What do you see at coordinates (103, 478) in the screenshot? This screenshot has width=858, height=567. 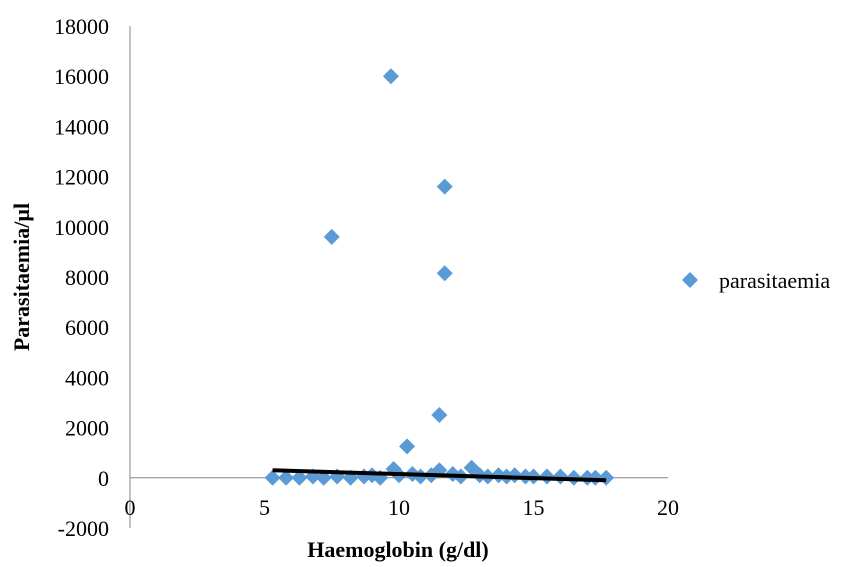 I see `y-tick-label: 0` at bounding box center [103, 478].